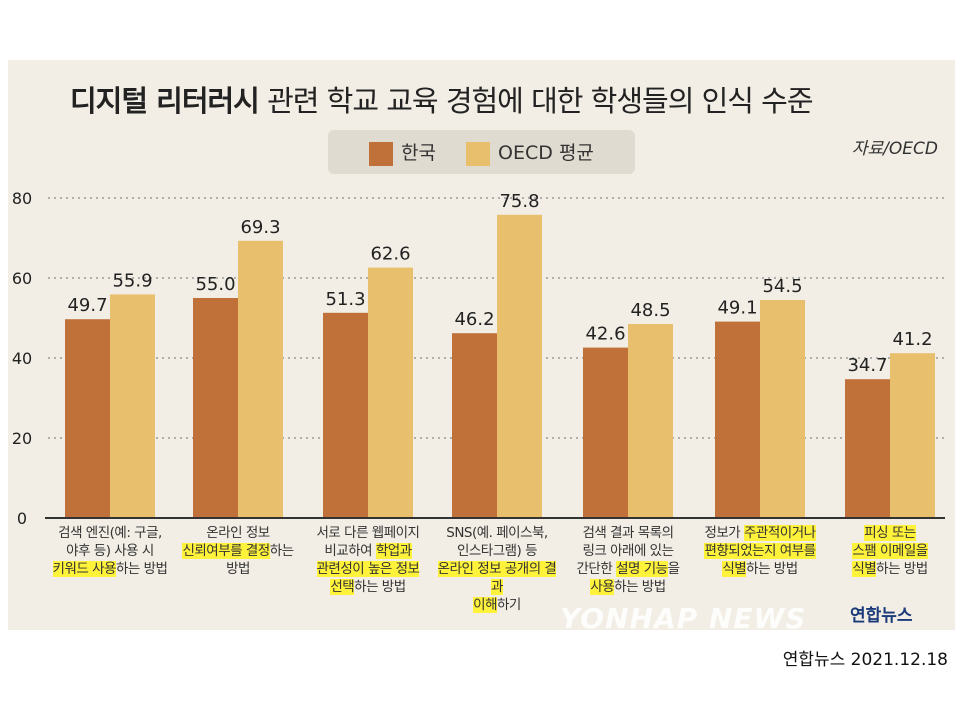 The height and width of the screenshot is (720, 960). What do you see at coordinates (87, 305) in the screenshot?
I see `data-label: 49.7` at bounding box center [87, 305].